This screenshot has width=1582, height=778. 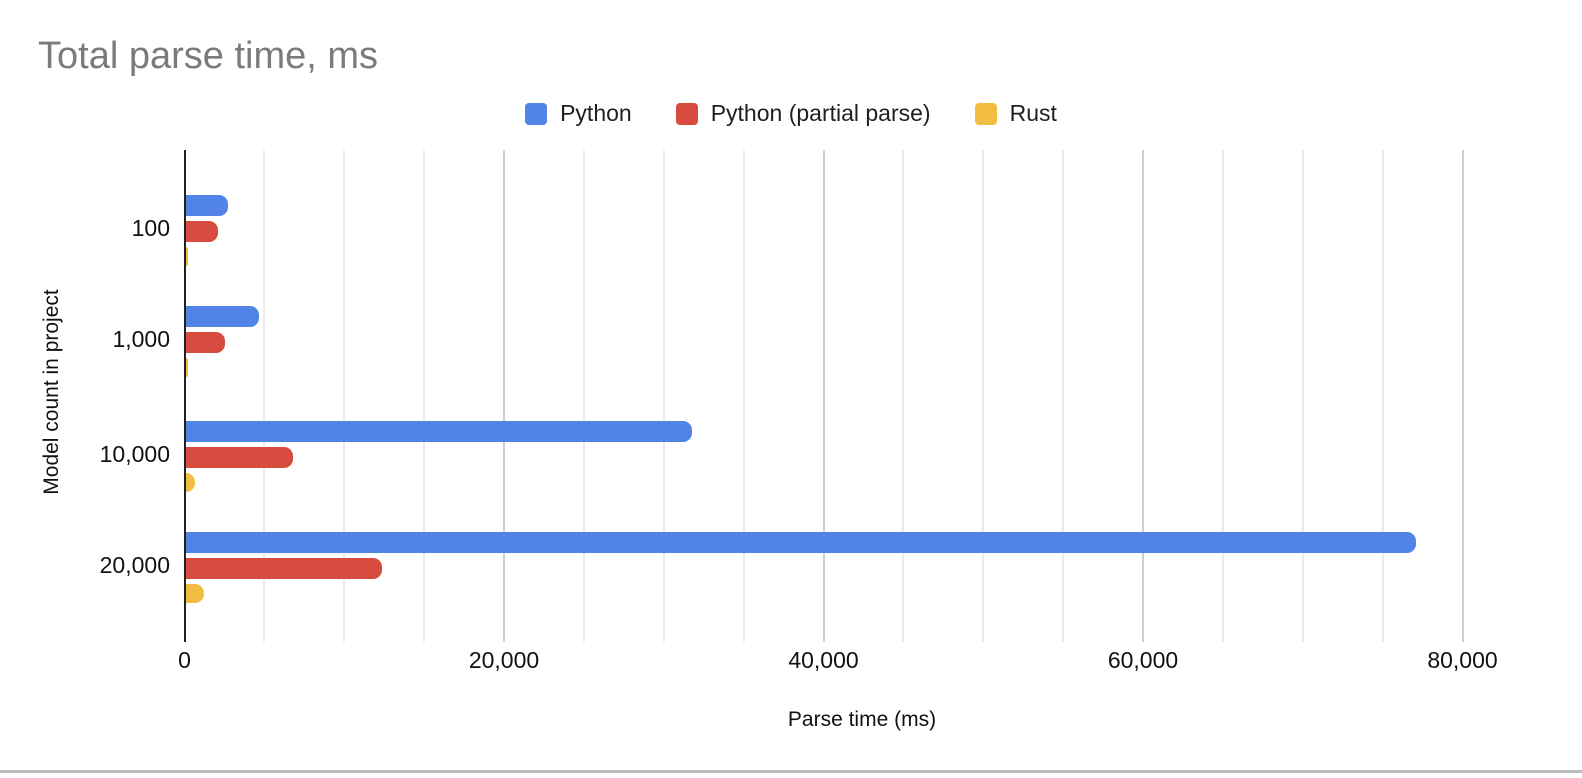 I want to click on legend-swatch-python-partial-parse, so click(x=686, y=113).